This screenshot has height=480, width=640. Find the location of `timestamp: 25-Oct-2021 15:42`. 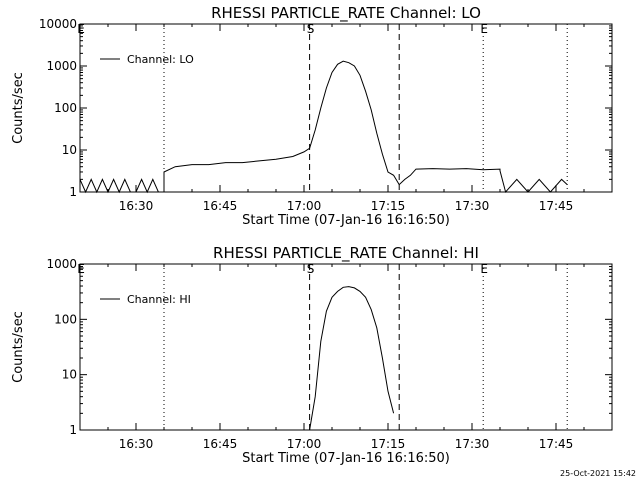

timestamp: 25-Oct-2021 15:42 is located at coordinates (598, 473).